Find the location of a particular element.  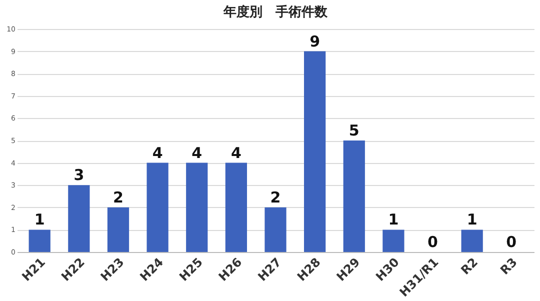

x-tick-label: R3 is located at coordinates (509, 266).